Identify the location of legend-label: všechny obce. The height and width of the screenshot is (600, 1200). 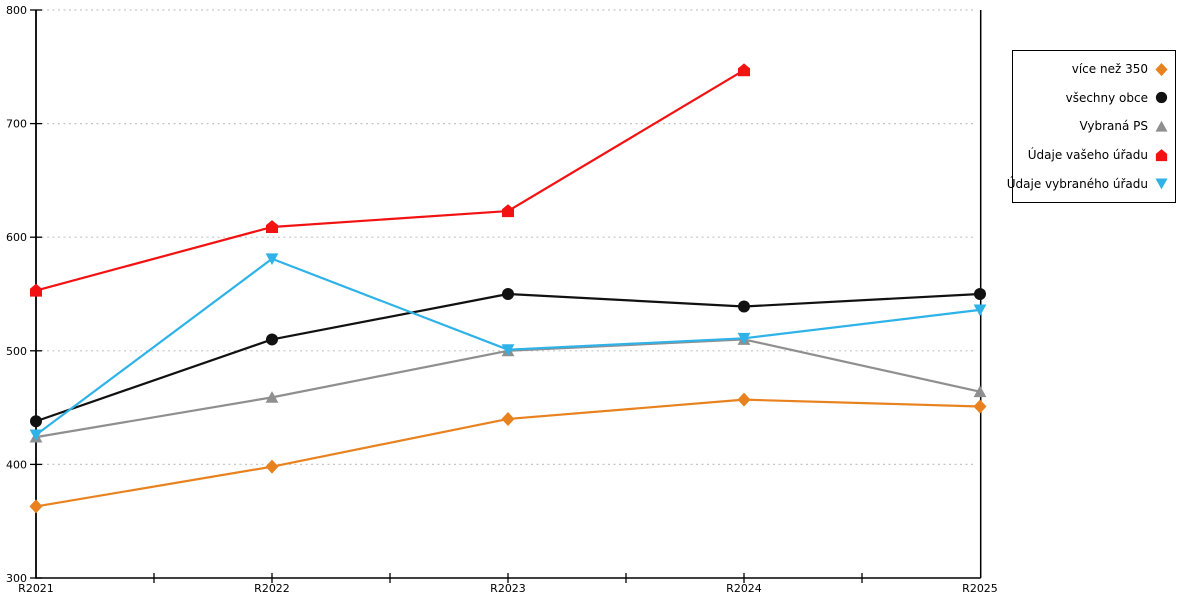
(1106, 97).